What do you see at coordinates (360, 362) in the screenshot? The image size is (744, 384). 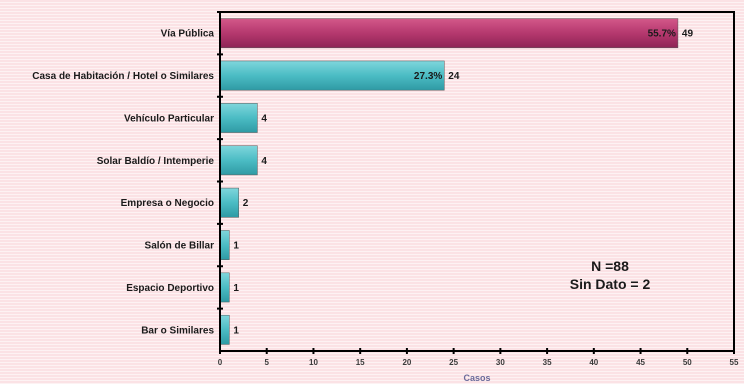 I see `x-tick-label-3: 15` at bounding box center [360, 362].